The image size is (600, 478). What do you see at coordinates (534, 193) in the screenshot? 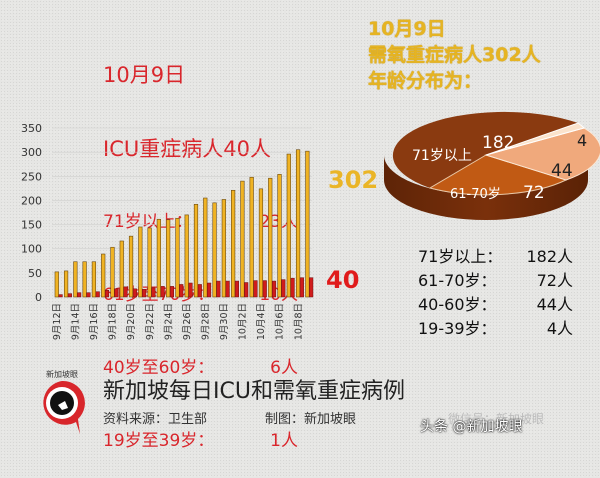
I see `pie-value-61-70: 72` at bounding box center [534, 193].